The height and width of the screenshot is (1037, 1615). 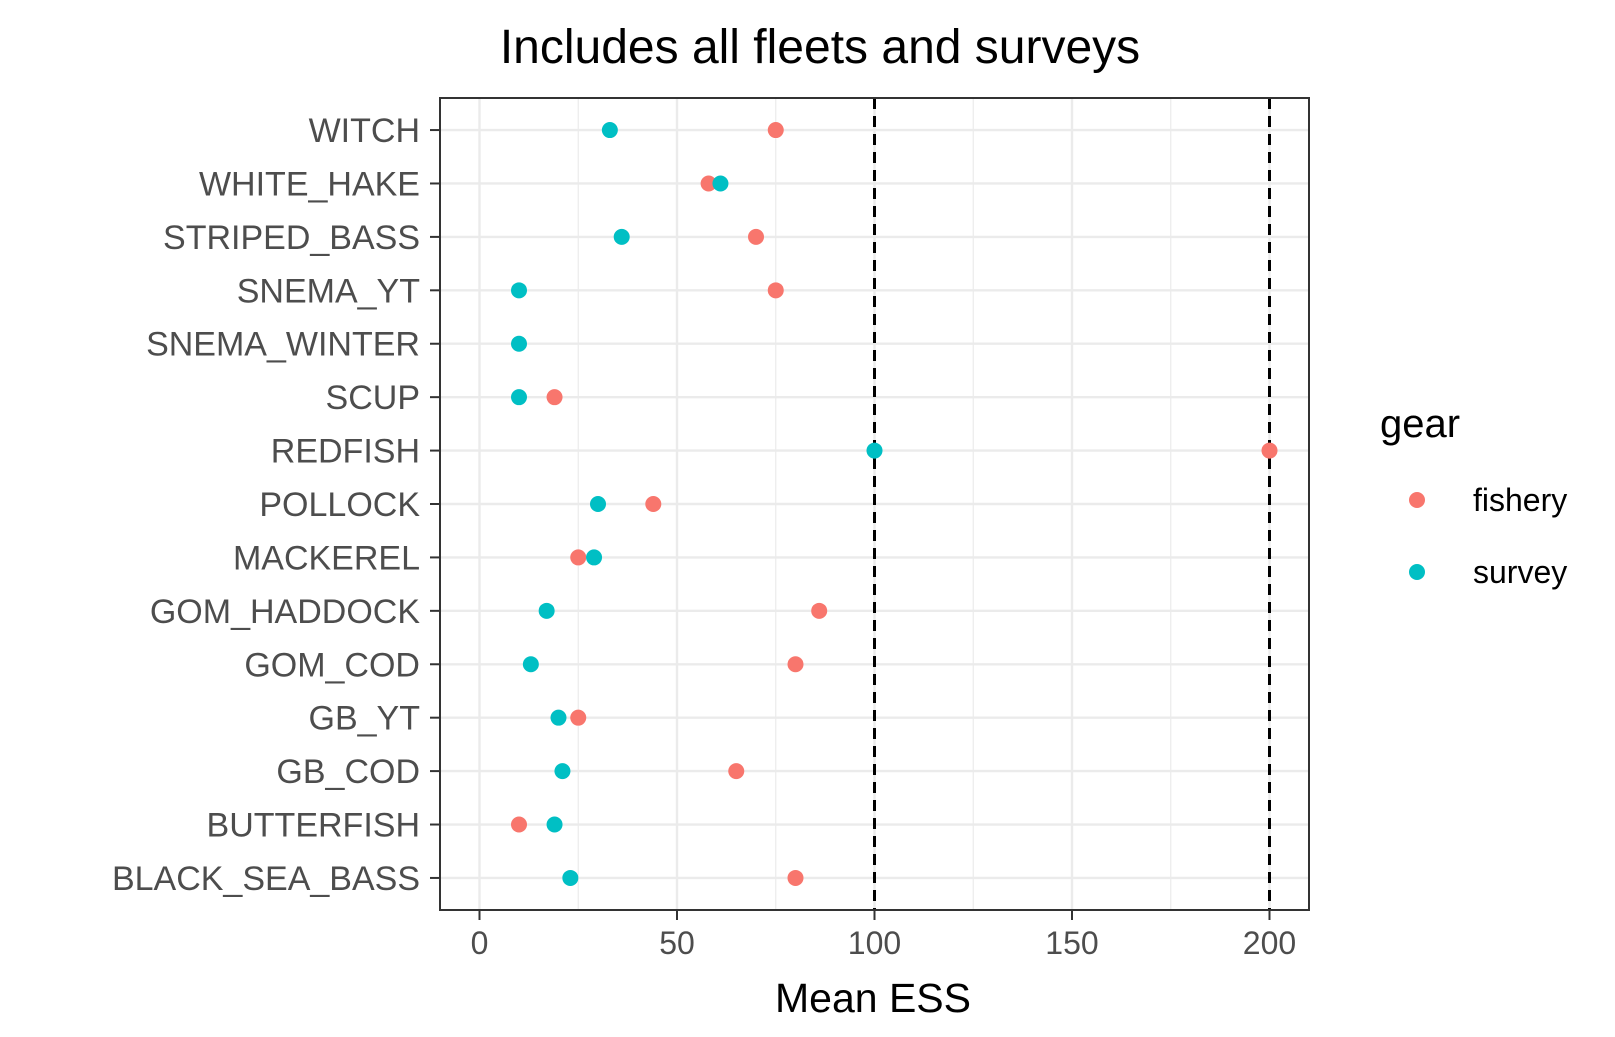 I want to click on x-tick-label: 200, so click(x=1269, y=943).